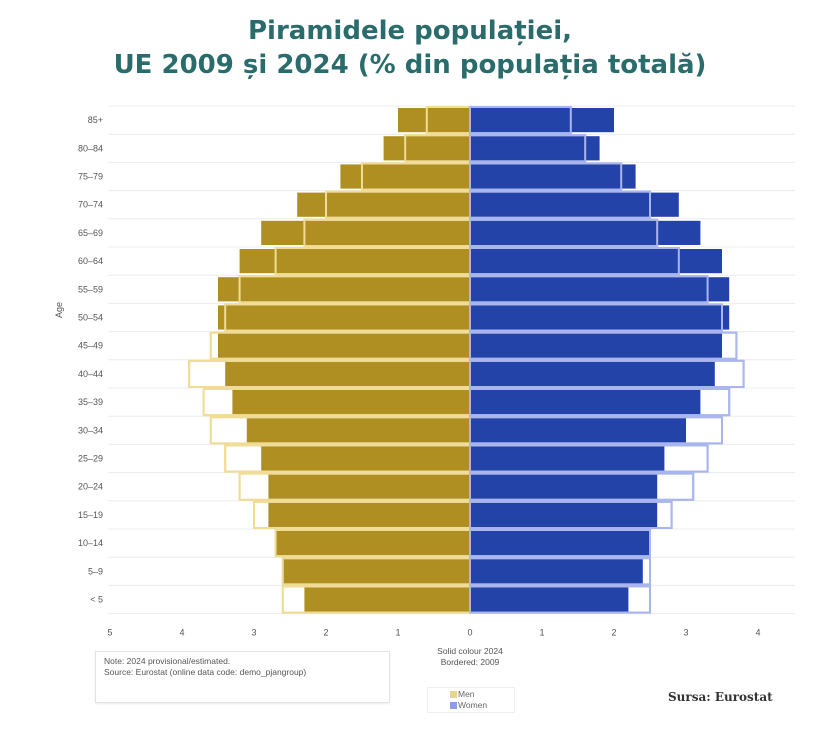 Image resolution: width=820 pixels, height=749 pixels. What do you see at coordinates (470, 651) in the screenshot?
I see `caption-solid: Solid colour 2024` at bounding box center [470, 651].